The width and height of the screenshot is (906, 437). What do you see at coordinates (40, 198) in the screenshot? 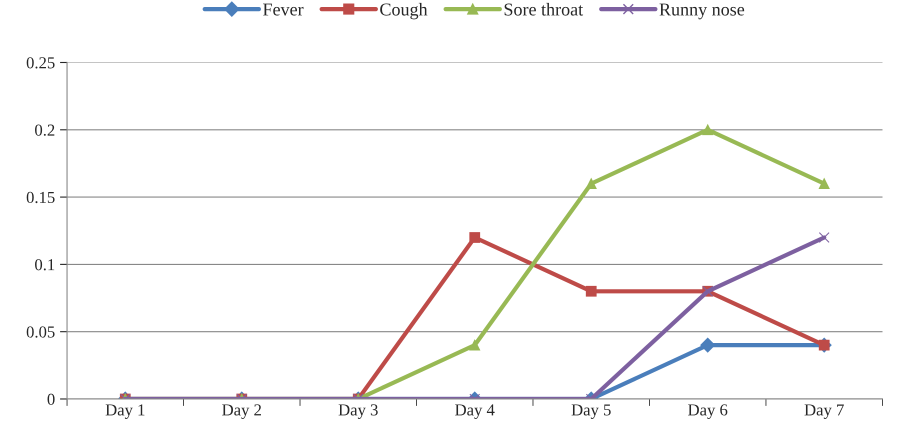
I see `y-tick-label: 0.15` at bounding box center [40, 198].